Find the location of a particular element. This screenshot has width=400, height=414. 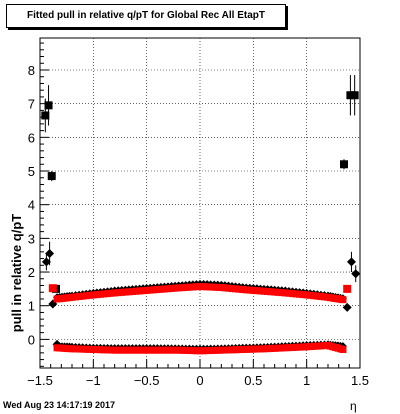

timestamp-footer: Wed Aug 23 14:17:19 2017 is located at coordinates (59, 405).